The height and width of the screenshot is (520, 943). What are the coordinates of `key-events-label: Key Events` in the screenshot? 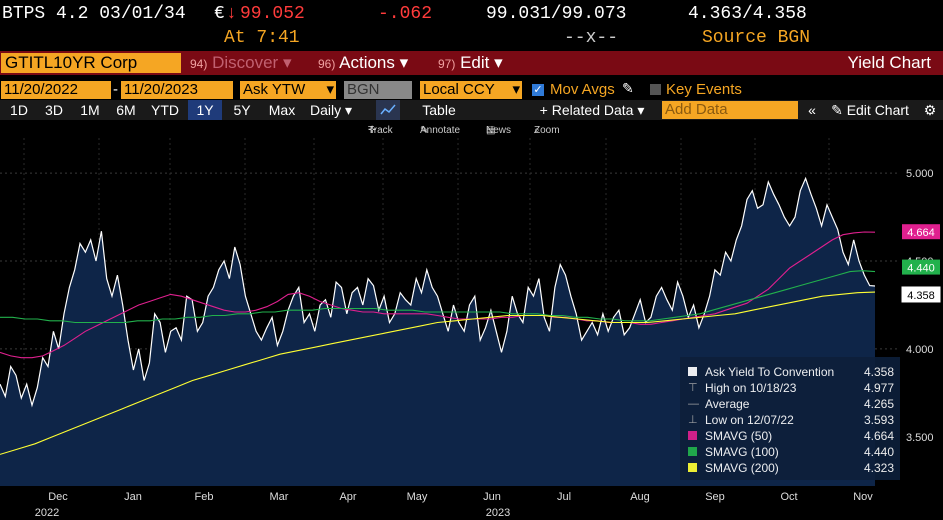 It's located at (704, 89).